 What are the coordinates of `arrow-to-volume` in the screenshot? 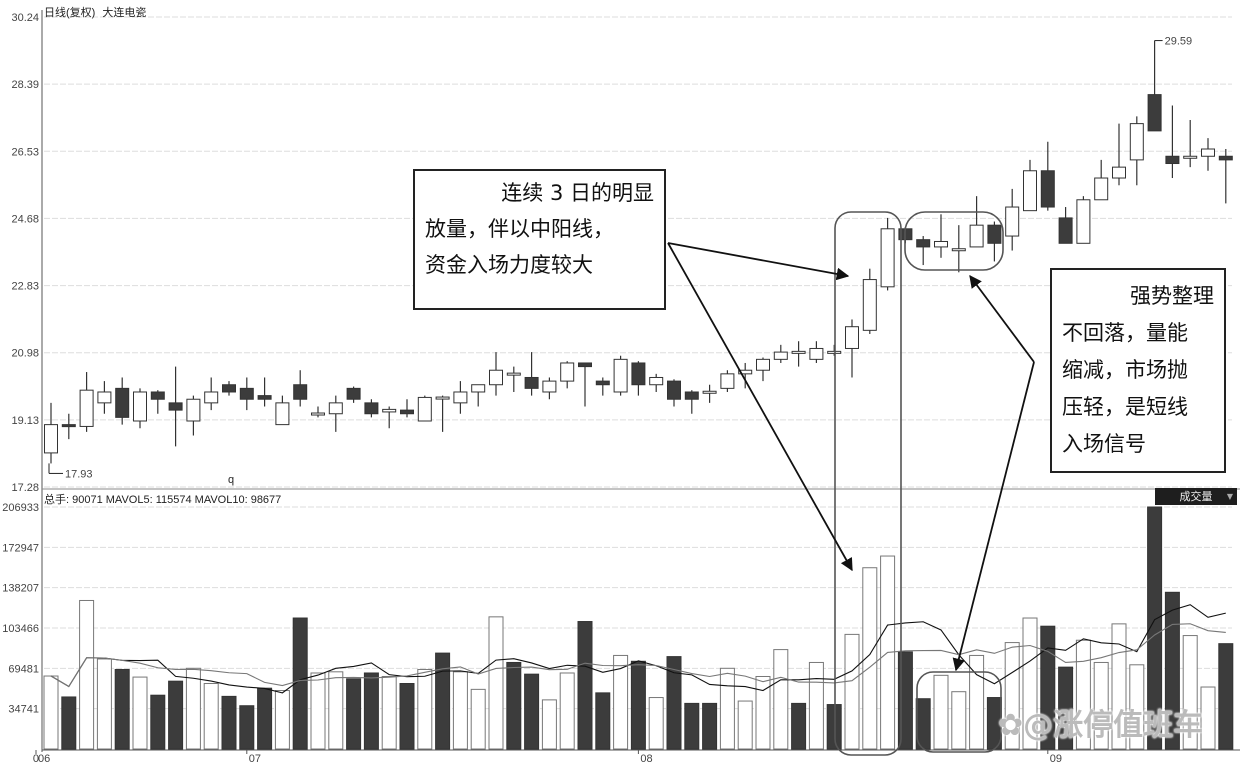 It's located at (760, 407).